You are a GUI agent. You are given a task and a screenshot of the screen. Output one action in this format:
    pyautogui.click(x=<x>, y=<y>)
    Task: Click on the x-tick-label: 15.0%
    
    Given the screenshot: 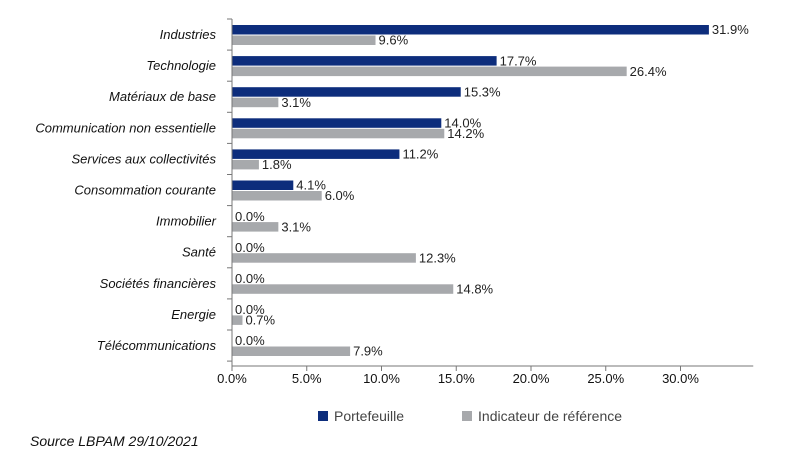 What is the action you would take?
    pyautogui.click(x=456, y=378)
    